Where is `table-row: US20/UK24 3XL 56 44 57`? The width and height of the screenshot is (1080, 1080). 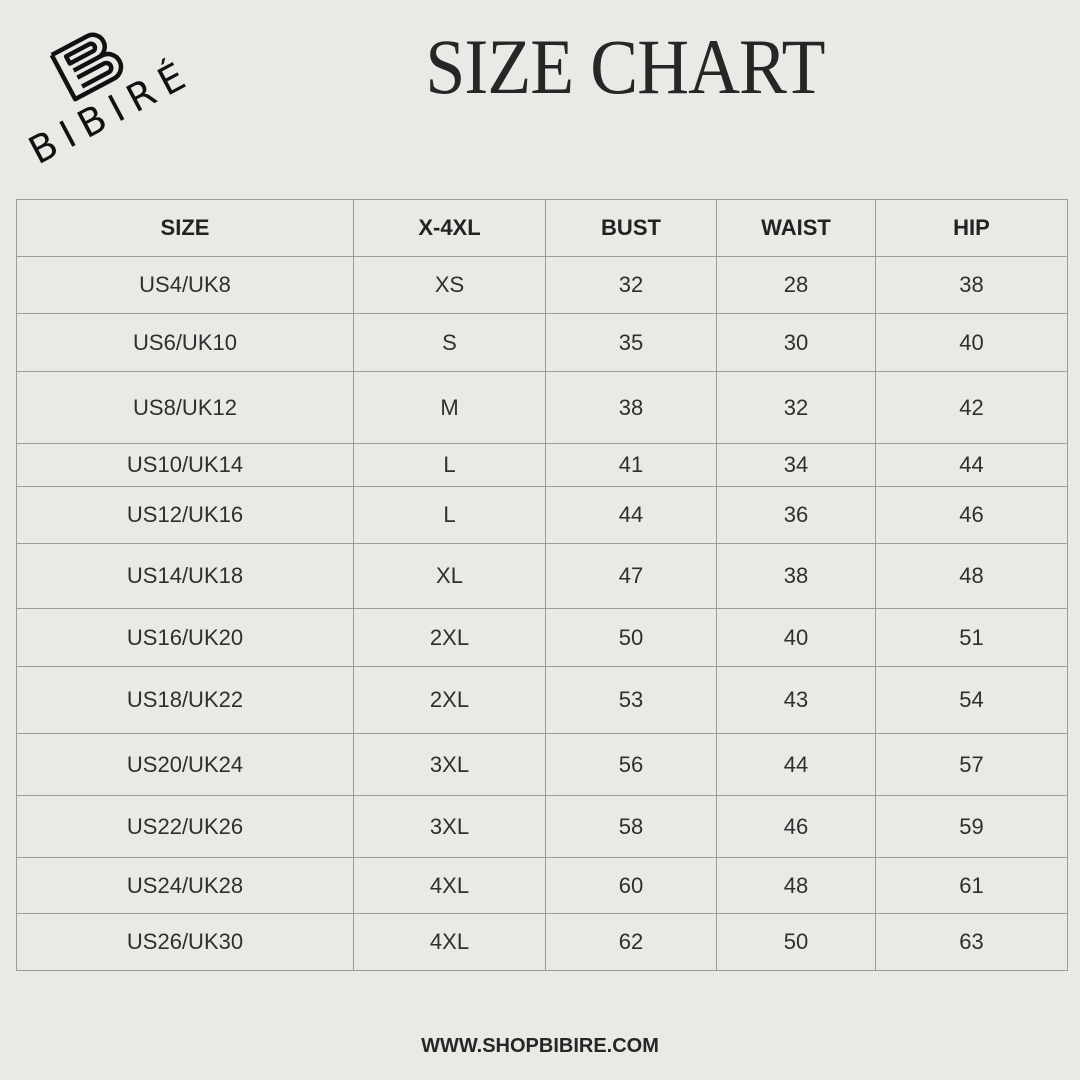
table-row: US20/UK24 3XL 56 44 57 is located at coordinates (542, 764).